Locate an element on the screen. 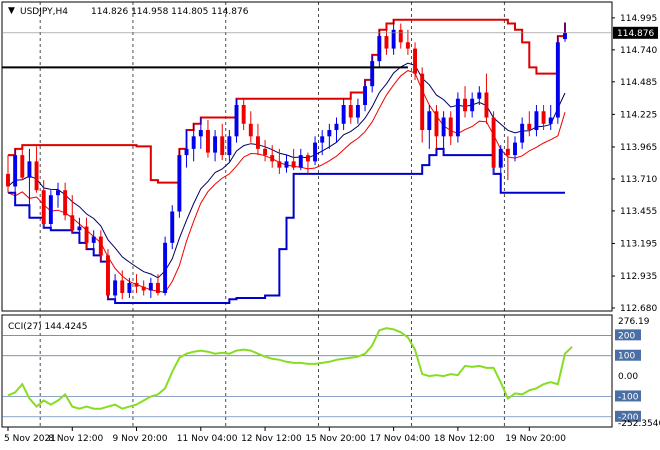 Image resolution: width=660 pixels, height=450 pixels. cci-axis: 276.19 200 100 0.00 -100 -200-252.3546 is located at coordinates (637, 373).